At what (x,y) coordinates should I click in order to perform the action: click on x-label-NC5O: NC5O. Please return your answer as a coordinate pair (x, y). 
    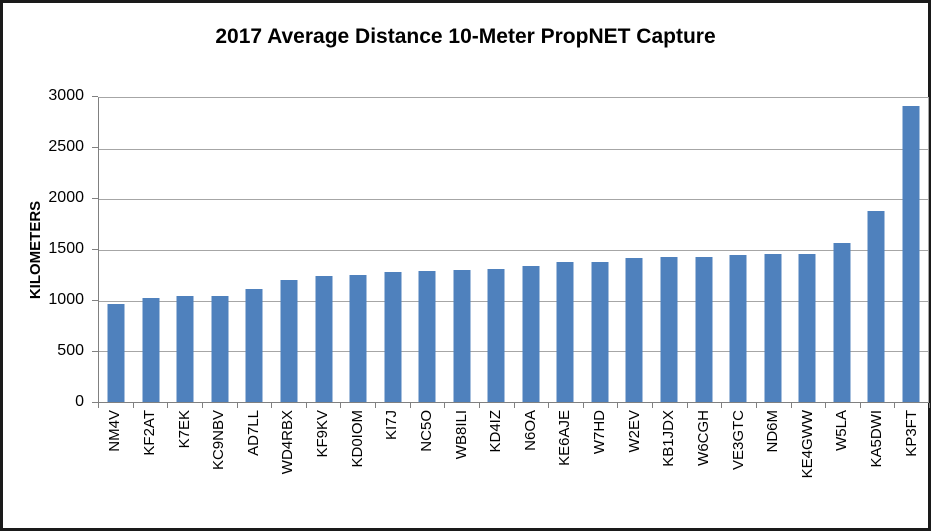
    Looking at the image, I should click on (426, 431).